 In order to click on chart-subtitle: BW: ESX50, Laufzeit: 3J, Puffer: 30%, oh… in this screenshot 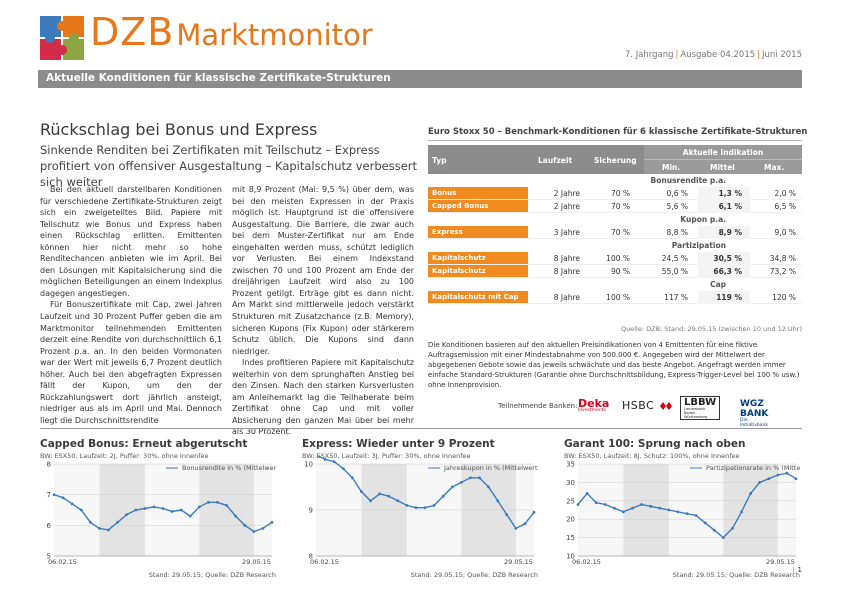, I will do `click(386, 456)`.